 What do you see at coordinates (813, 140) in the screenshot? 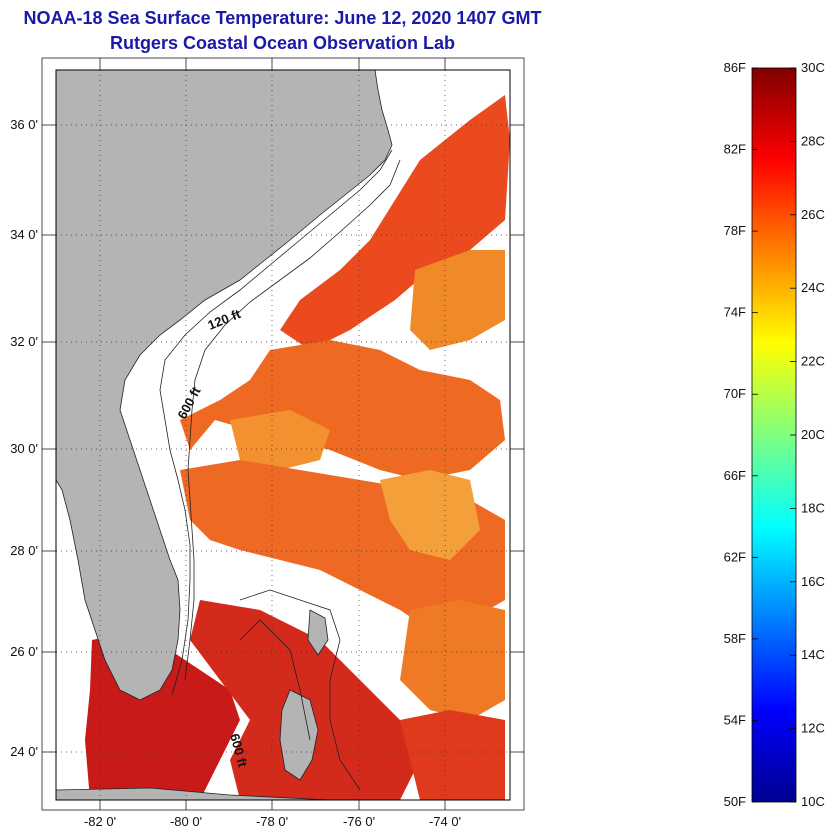
I see `celsius-label: 28C` at bounding box center [813, 140].